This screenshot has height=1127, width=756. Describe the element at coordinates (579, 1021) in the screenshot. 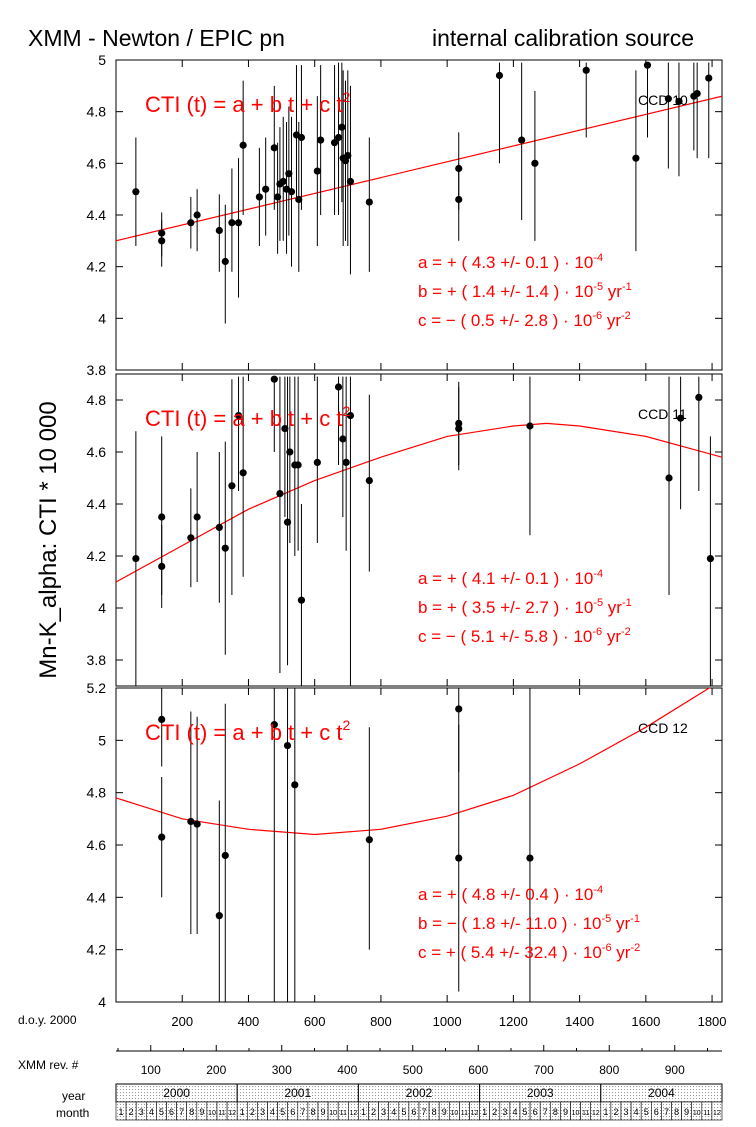

I see `doy-tick-label: 1400` at that location.